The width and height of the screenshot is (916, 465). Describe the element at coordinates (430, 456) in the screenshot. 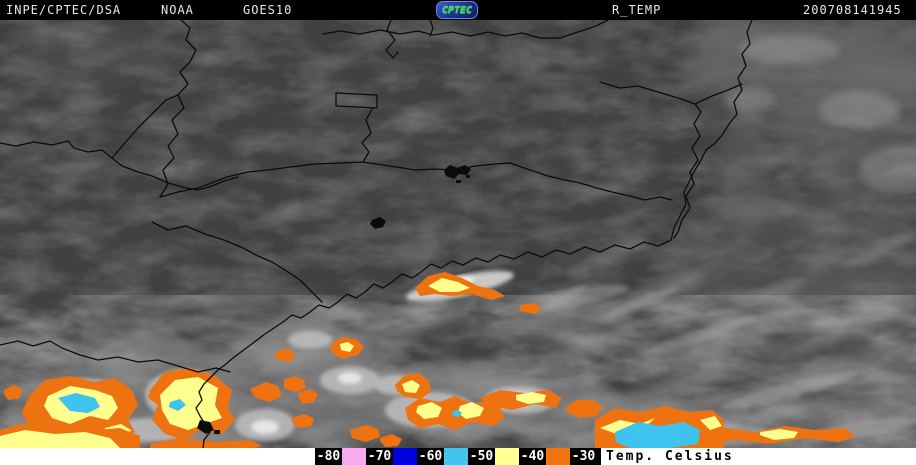

I see `legend-label: -60` at that location.